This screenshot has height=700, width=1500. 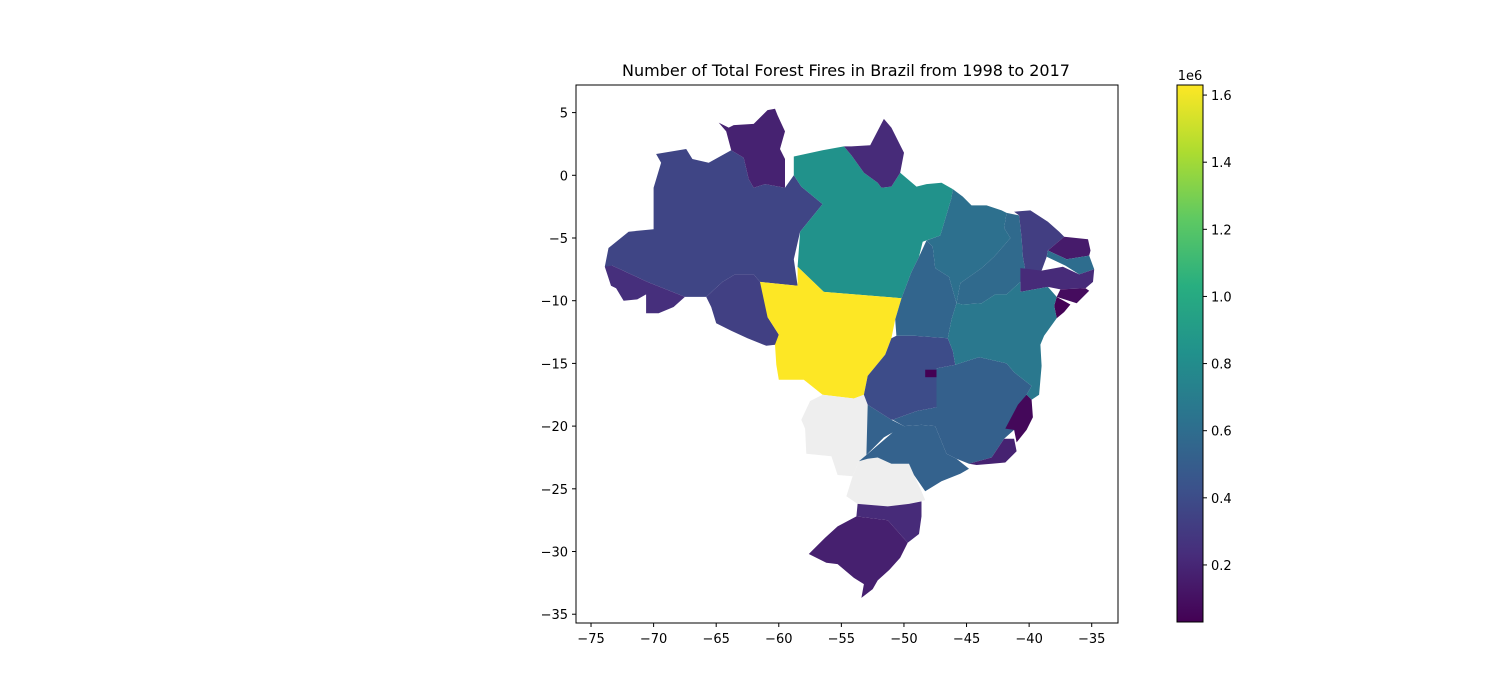 I want to click on colorbar-tick-label: 1.0, so click(x=1221, y=297).